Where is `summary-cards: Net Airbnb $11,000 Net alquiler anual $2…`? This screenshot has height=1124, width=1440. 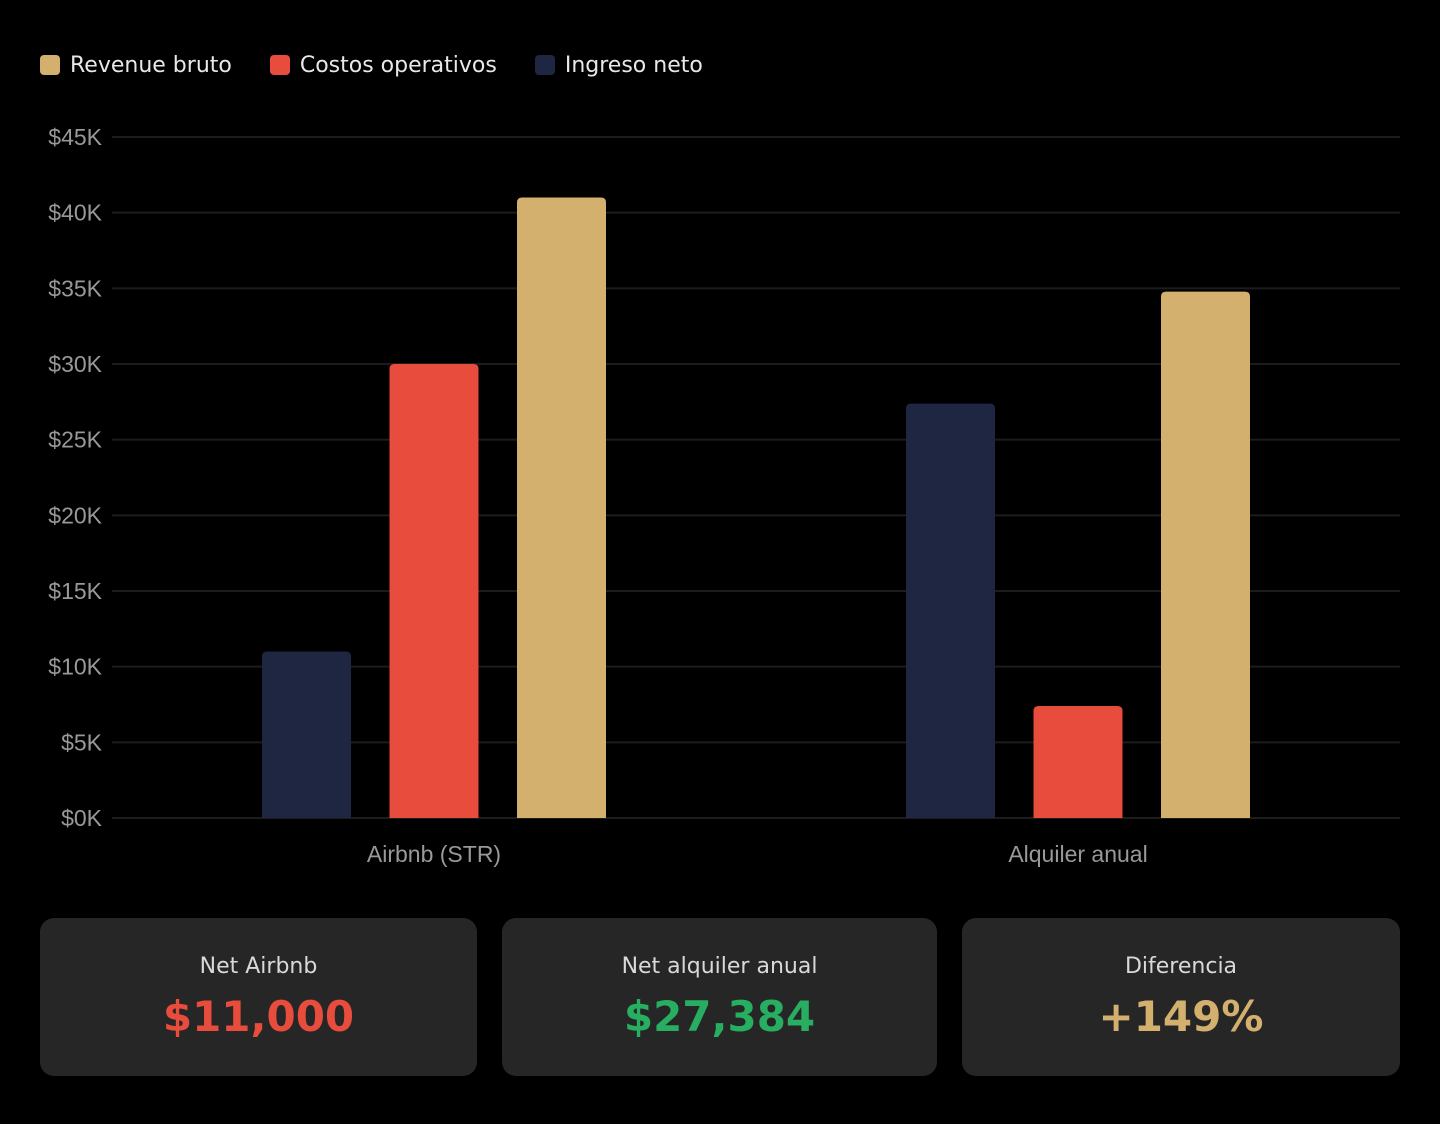 summary-cards: Net Airbnb $11,000 Net alquiler anual $2… is located at coordinates (720, 997).